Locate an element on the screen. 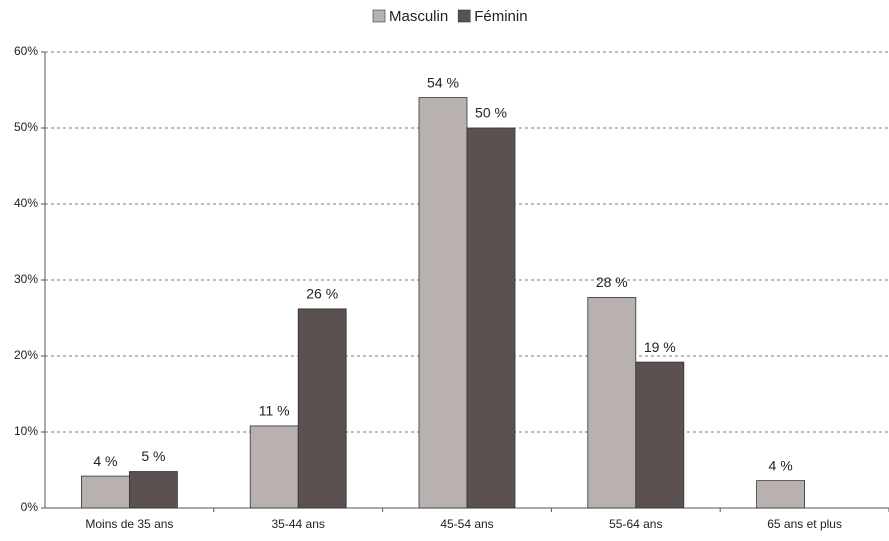 Image resolution: width=889 pixels, height=541 pixels. value-label: 50 % is located at coordinates (491, 113).